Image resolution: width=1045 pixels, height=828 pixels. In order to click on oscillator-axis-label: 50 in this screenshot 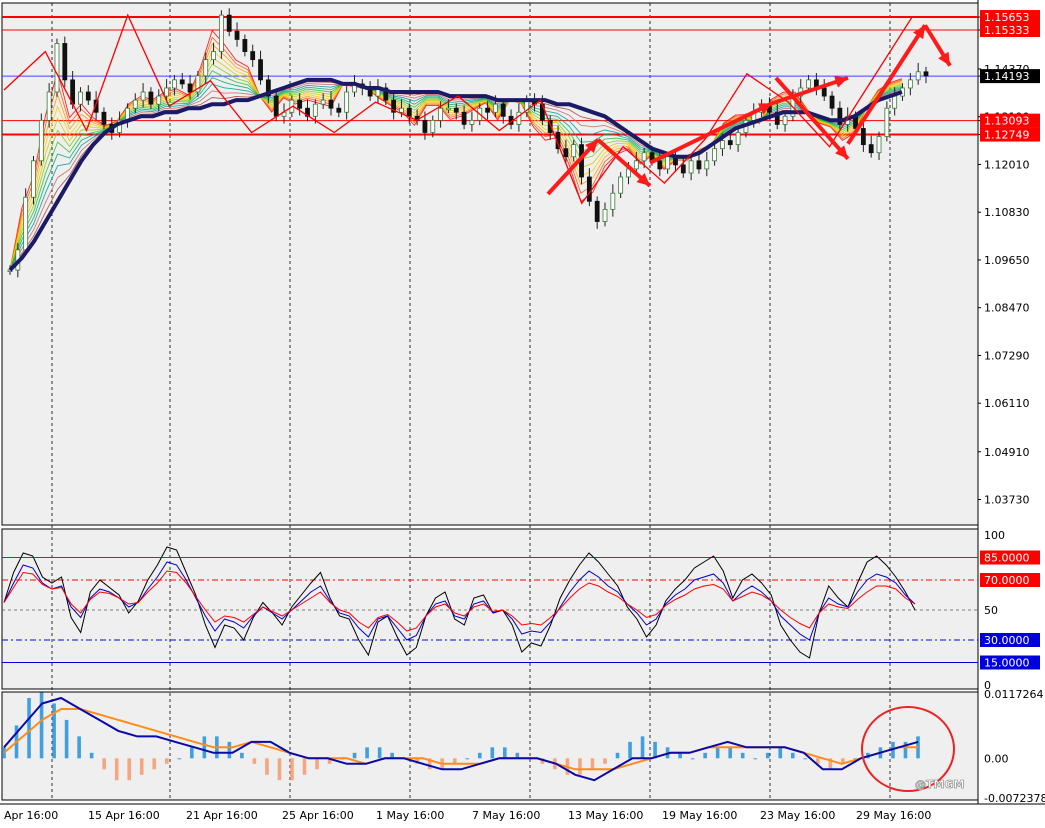, I will do `click(991, 610)`.